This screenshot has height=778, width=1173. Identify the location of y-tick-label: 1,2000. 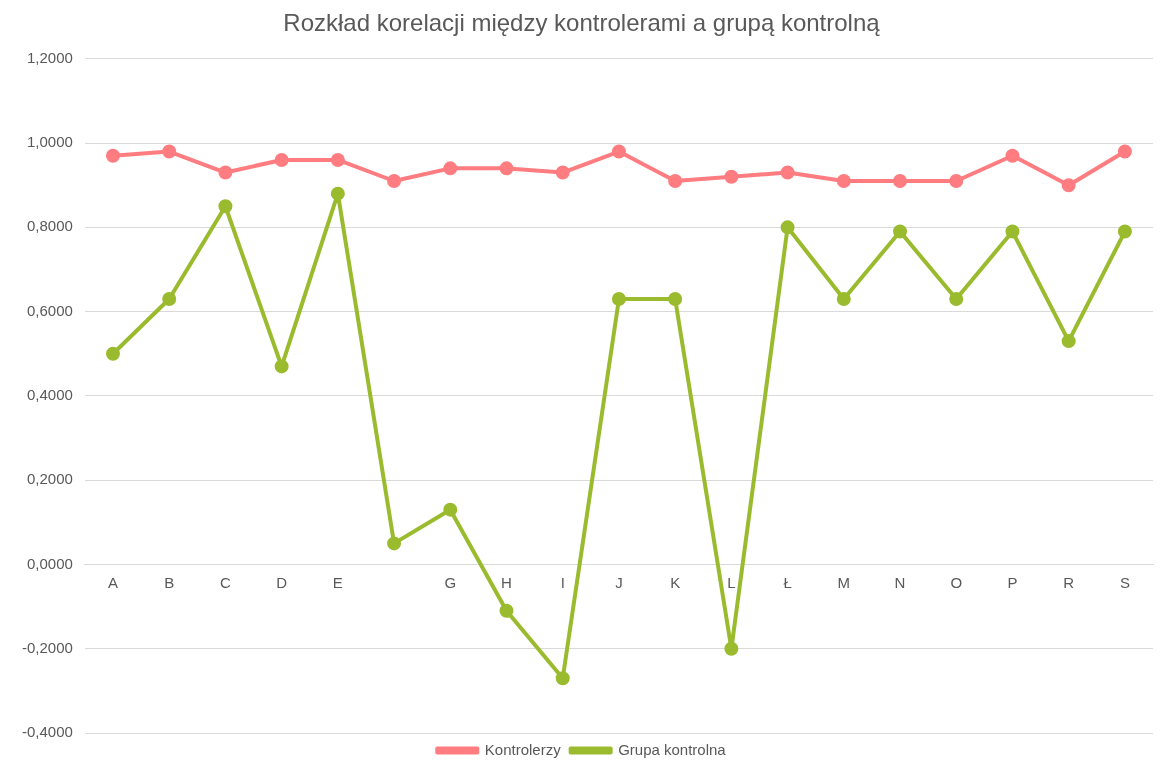
(49, 57).